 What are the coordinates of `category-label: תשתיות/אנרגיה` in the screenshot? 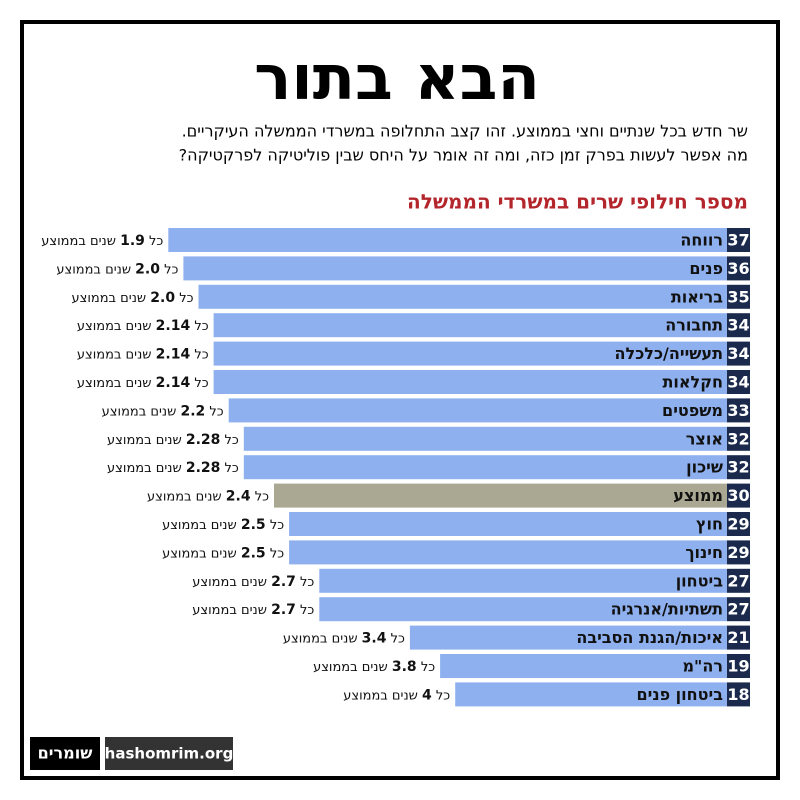 It's located at (667, 609).